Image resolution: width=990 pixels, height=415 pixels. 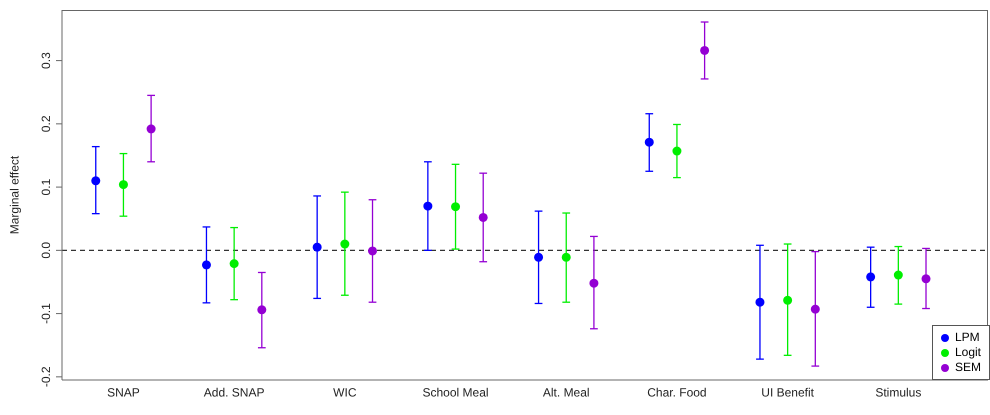 What do you see at coordinates (345, 393) in the screenshot?
I see `x-tick-label: WIC` at bounding box center [345, 393].